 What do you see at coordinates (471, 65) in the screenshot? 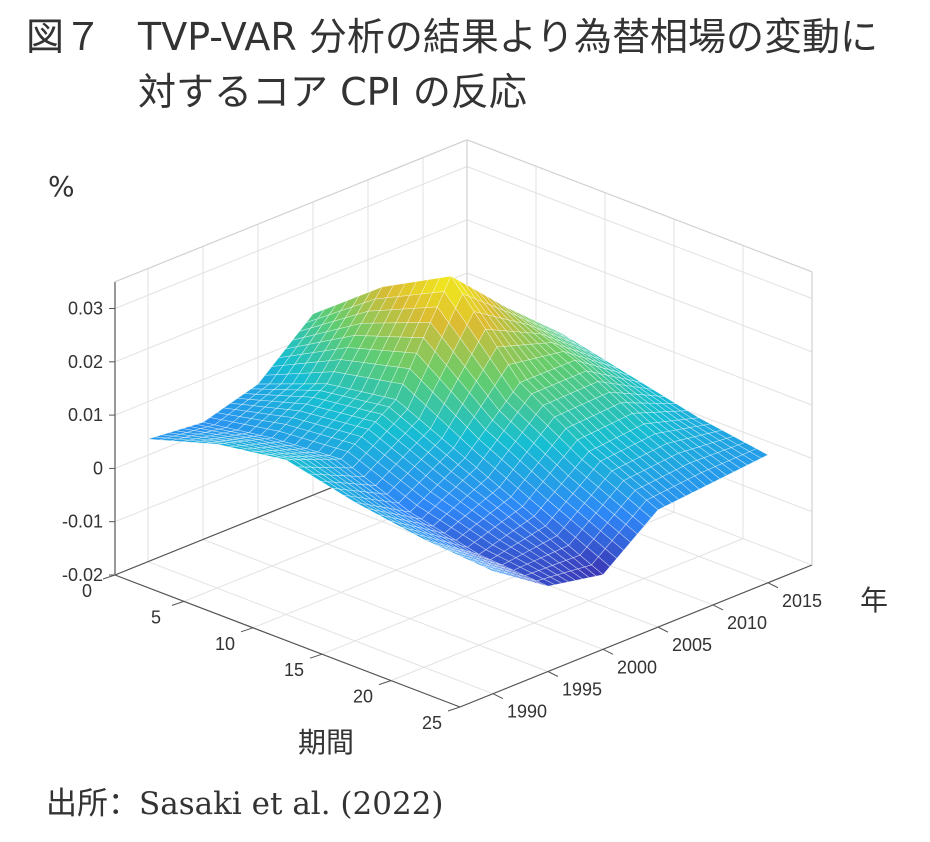
I see `figure-title: 図７ TVP-VAR 分析の結果より為替相場の変動に 対するコア CPI の反応` at bounding box center [471, 65].